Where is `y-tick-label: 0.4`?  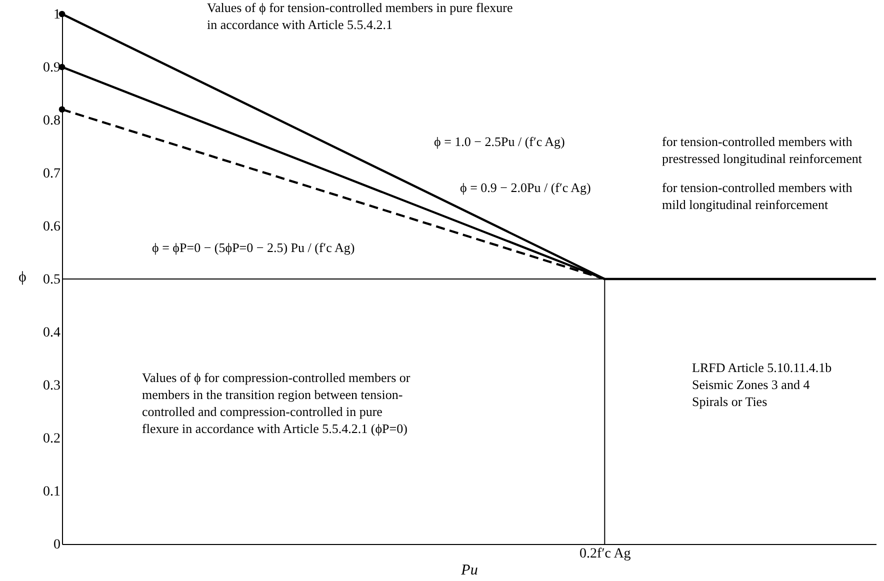
y-tick-label: 0.4 is located at coordinates (51, 333).